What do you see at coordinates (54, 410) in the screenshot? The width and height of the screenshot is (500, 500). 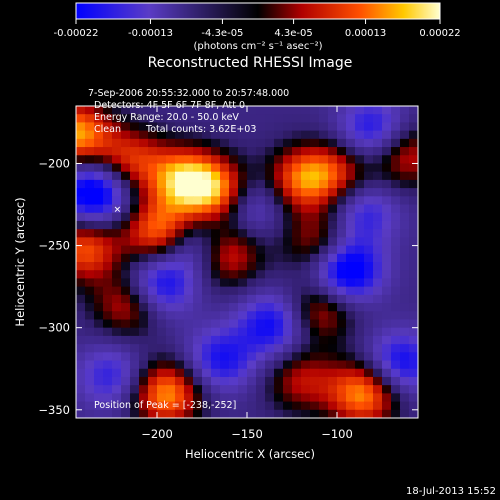 I see `y-tick-label: −350` at bounding box center [54, 410].